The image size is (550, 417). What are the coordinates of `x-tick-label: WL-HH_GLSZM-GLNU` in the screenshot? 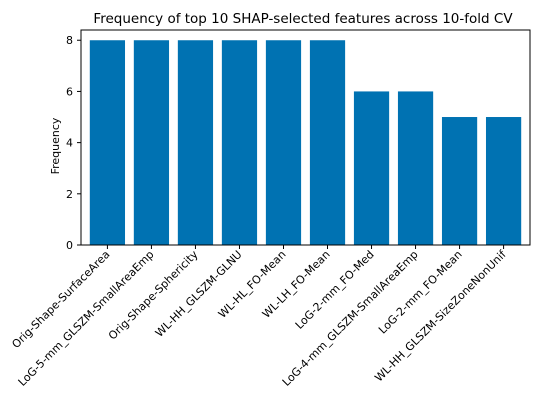 It's located at (199, 294).